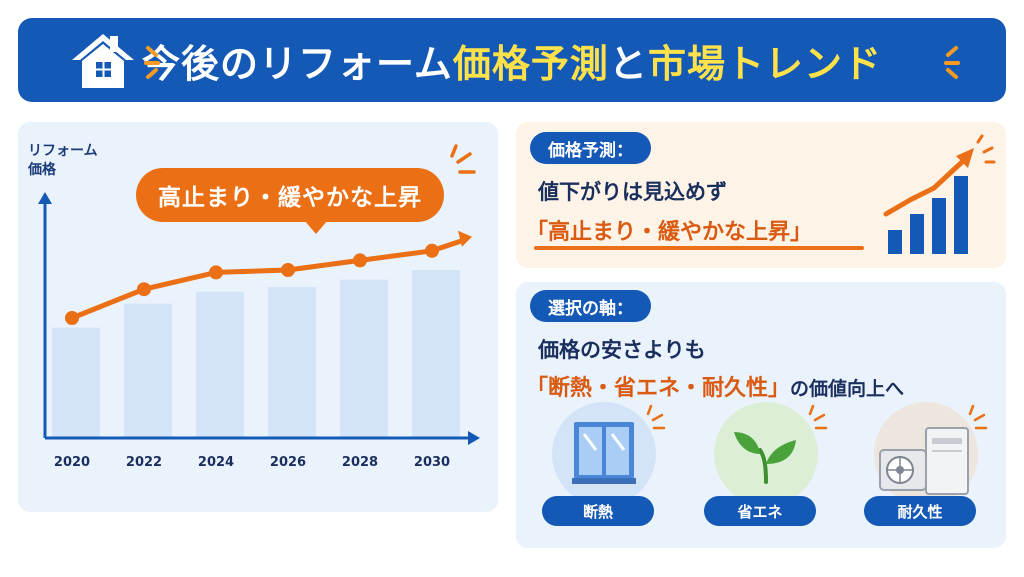 This screenshot has height=577, width=1024. What do you see at coordinates (297, 63) in the screenshot?
I see `title-text-1: 今後のリフォーム` at bounding box center [297, 63].